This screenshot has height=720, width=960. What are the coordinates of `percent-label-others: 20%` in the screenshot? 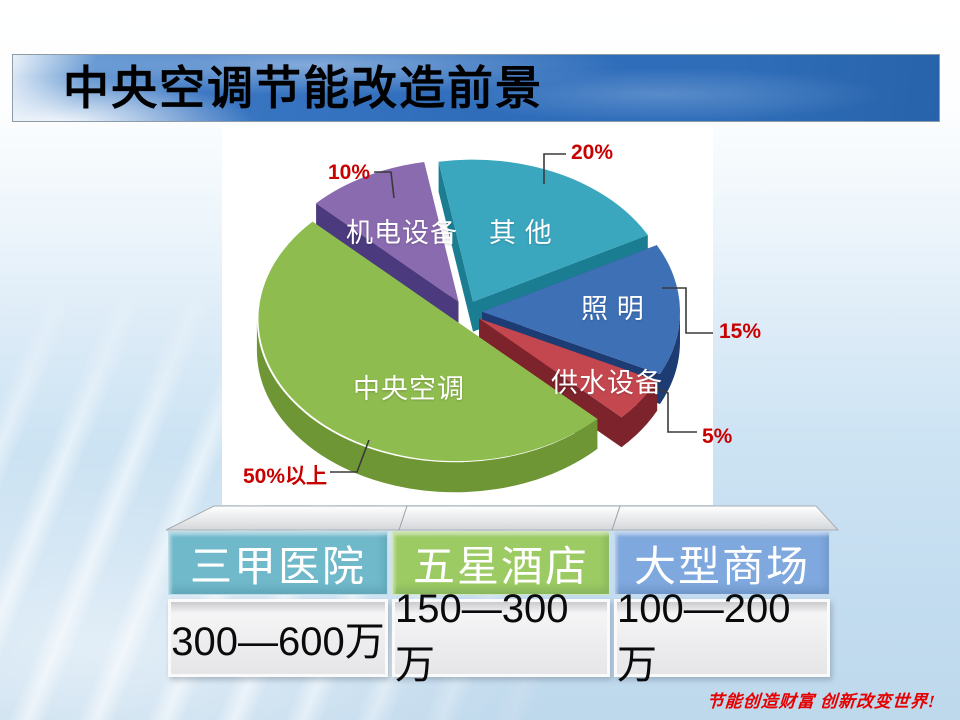 It's located at (592, 152).